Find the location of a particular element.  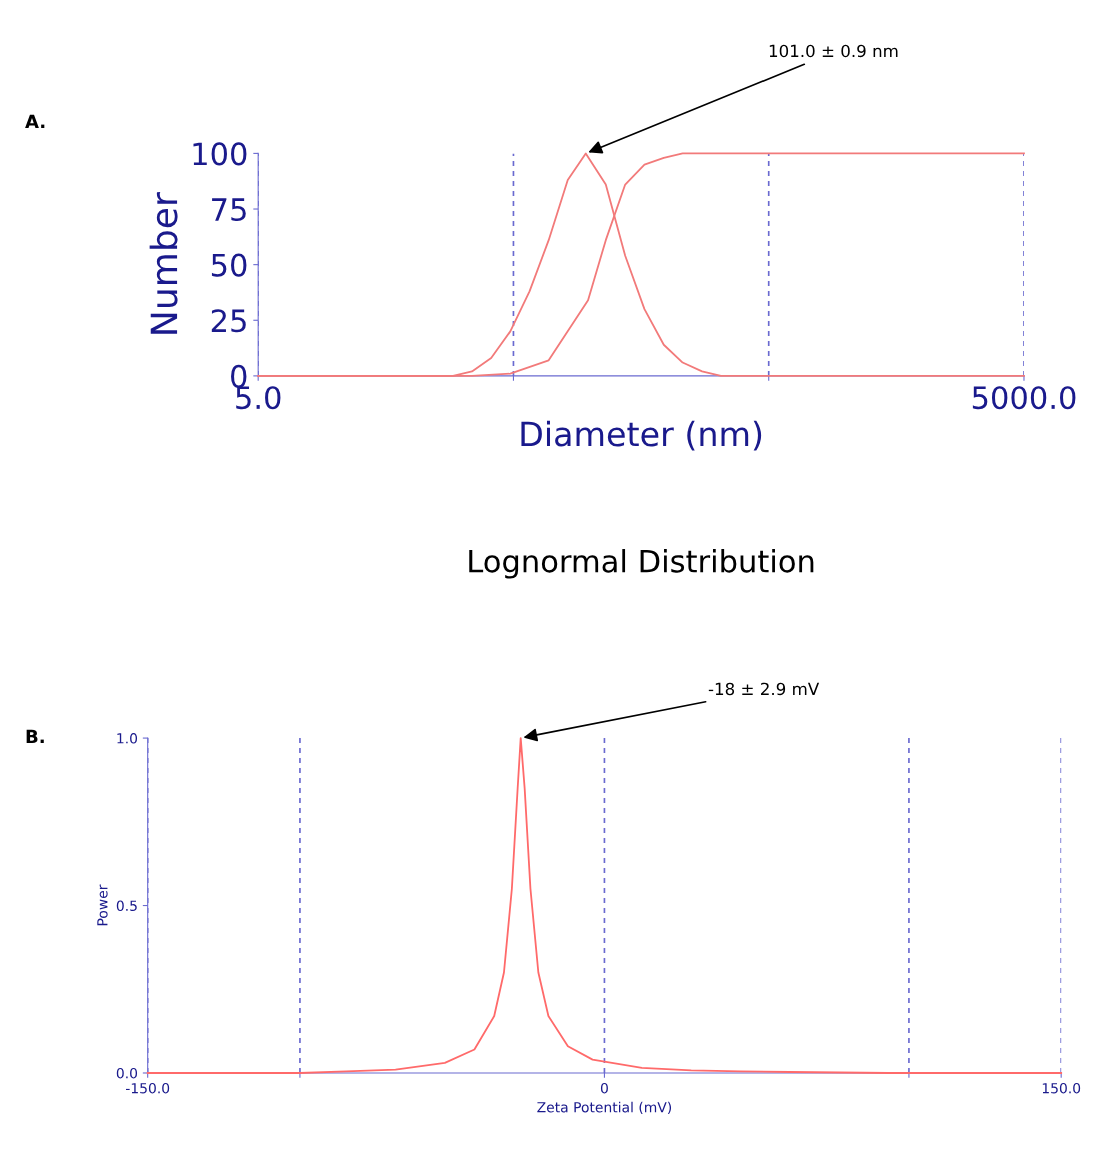

x-axis-title: Diameter (nm) is located at coordinates (641, 435).